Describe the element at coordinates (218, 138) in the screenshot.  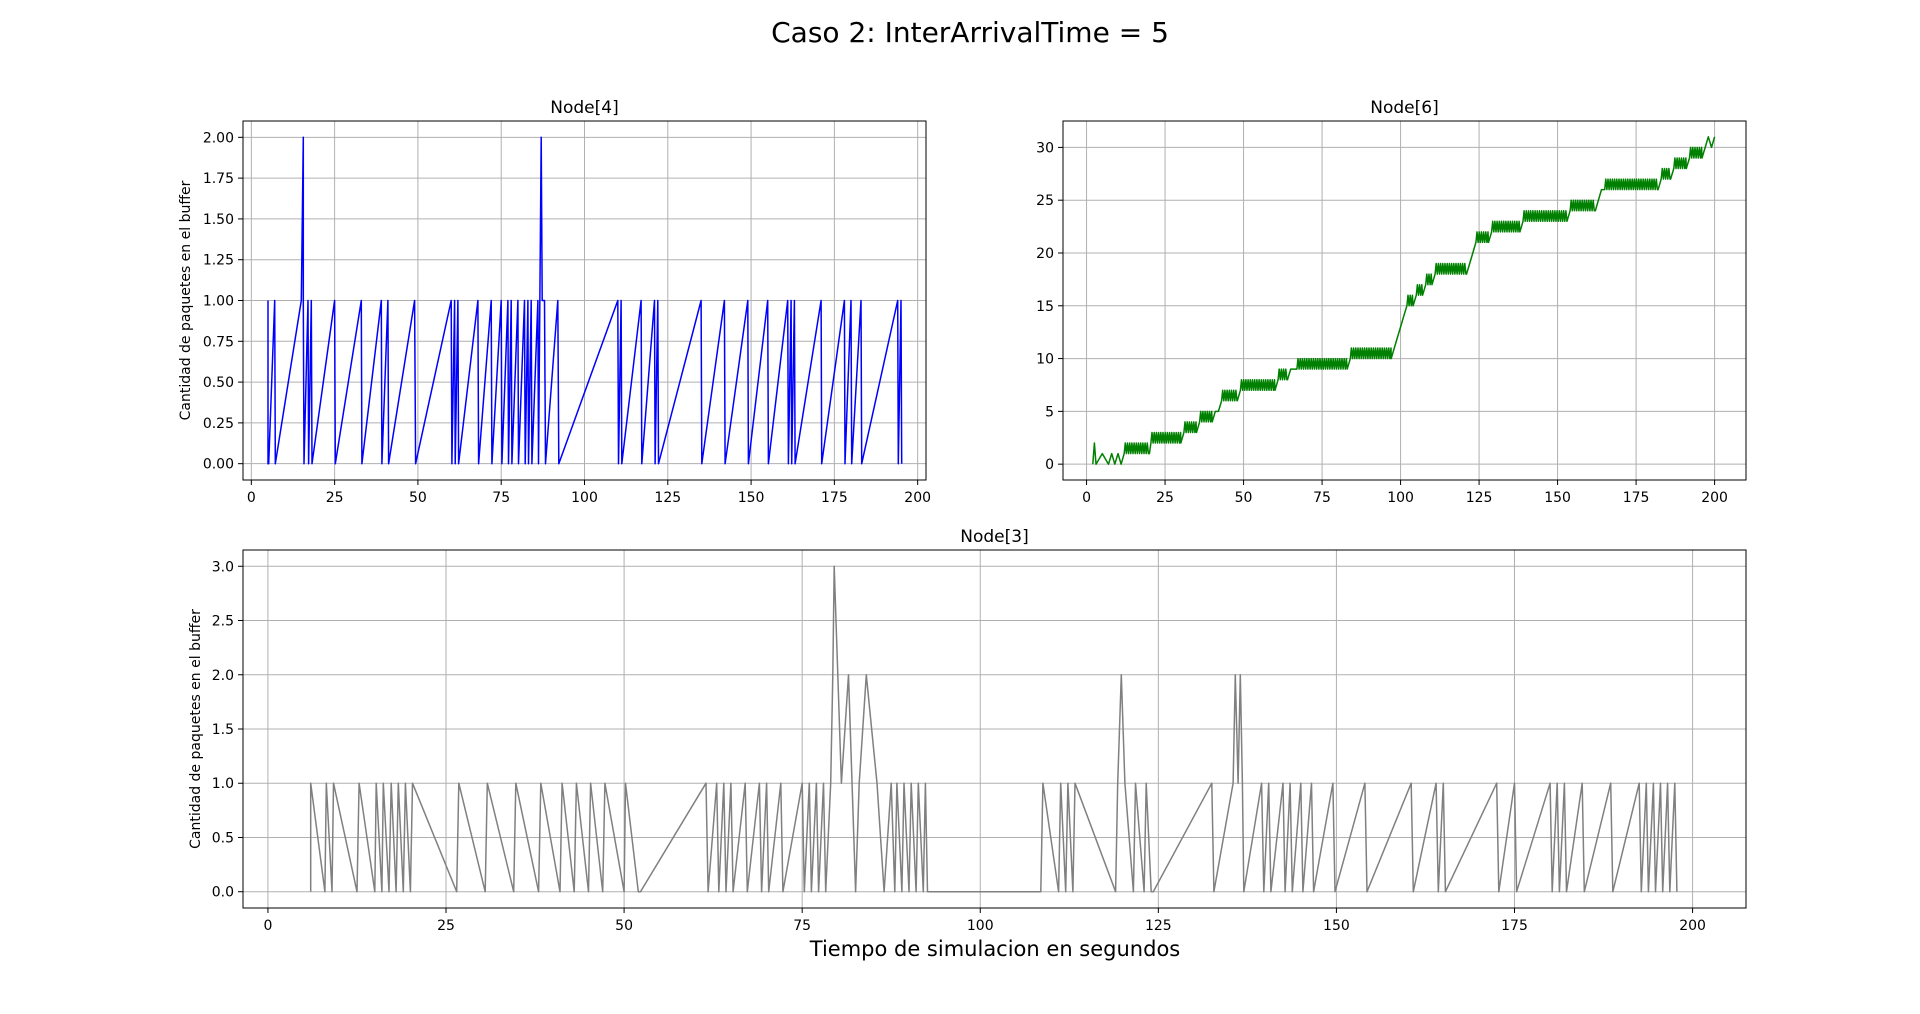
I see `y-tick-label: 2.00` at that location.